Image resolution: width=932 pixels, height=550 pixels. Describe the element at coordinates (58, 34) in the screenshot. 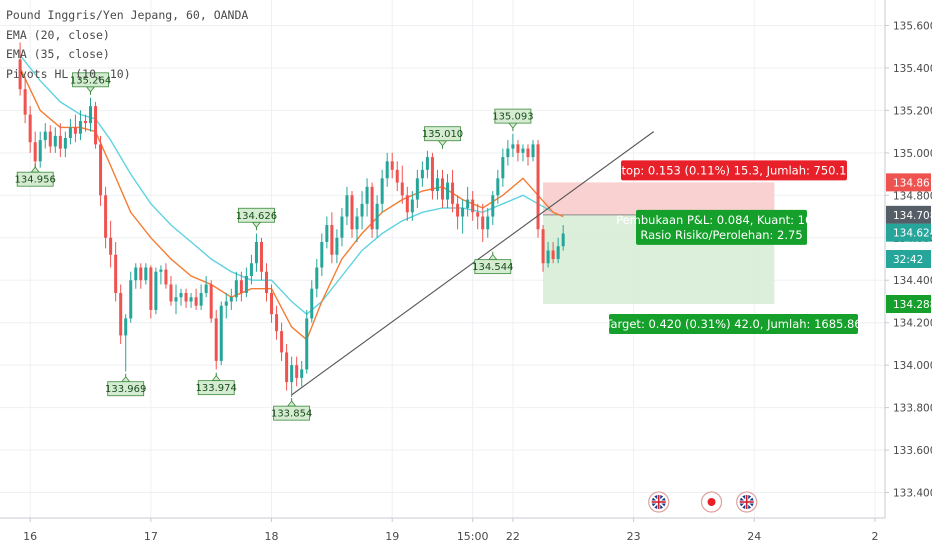

I see `legend-ema20: EMA (20, close)` at that location.